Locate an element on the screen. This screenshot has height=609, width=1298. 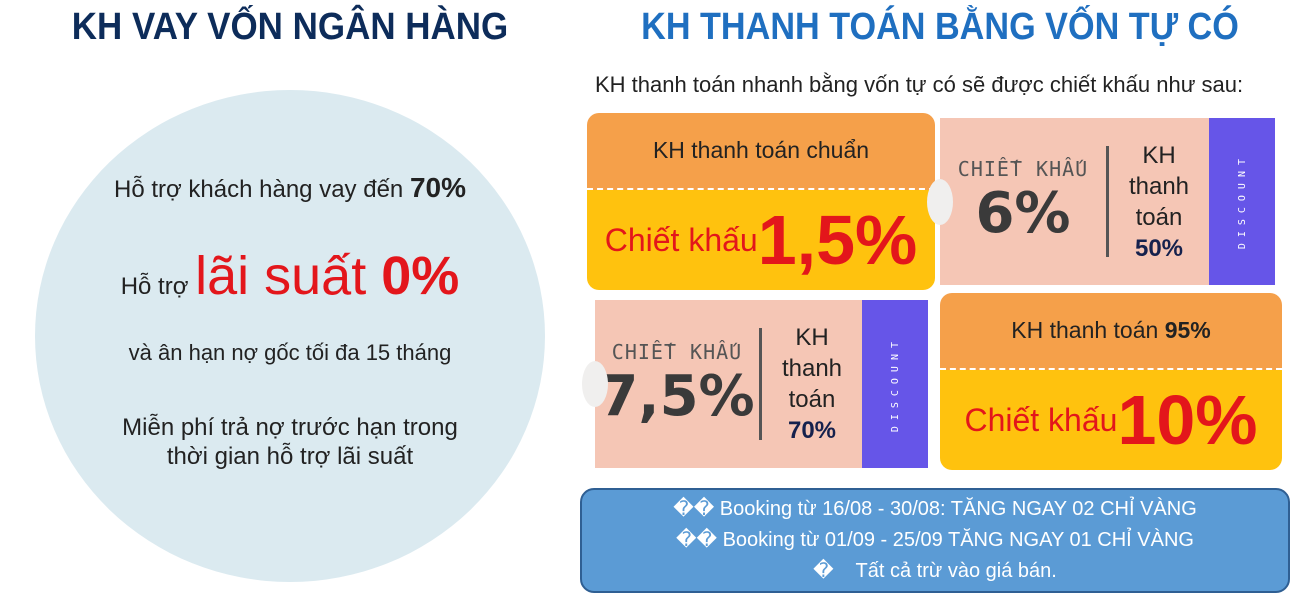
ticket-95: KH thanh toán 95% Chiết khấu 10% is located at coordinates (1111, 381).